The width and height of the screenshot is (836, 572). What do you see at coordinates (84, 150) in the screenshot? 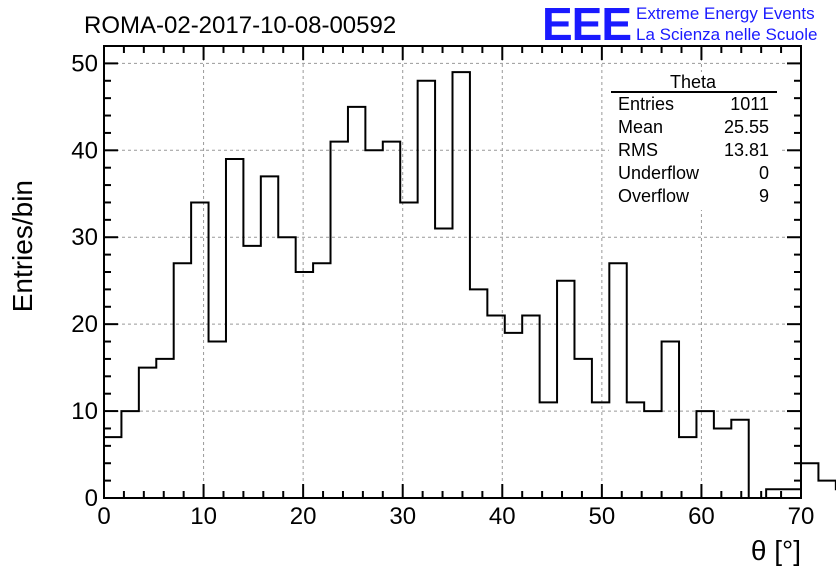
I see `y-tick-label: 40` at bounding box center [84, 150].